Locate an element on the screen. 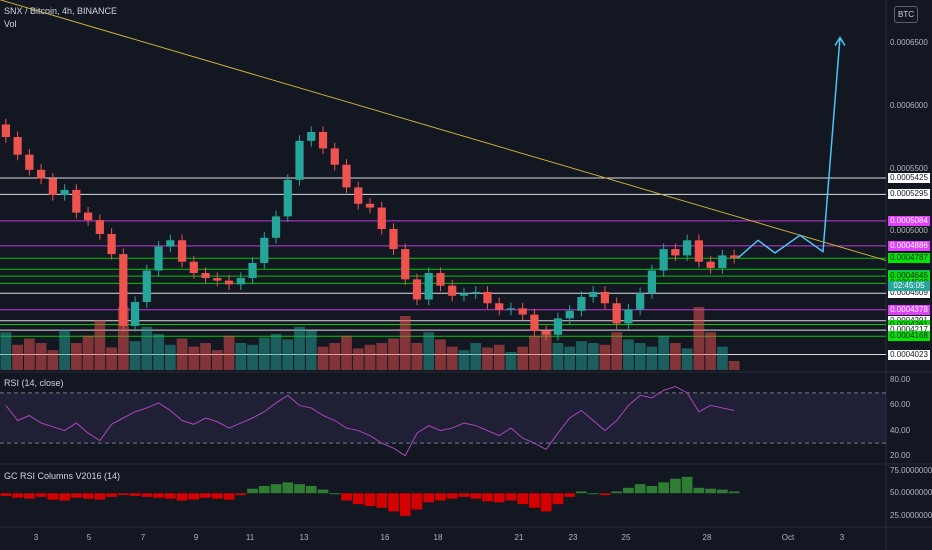 The height and width of the screenshot is (550, 932). price-label: 0.0004168 is located at coordinates (909, 336).